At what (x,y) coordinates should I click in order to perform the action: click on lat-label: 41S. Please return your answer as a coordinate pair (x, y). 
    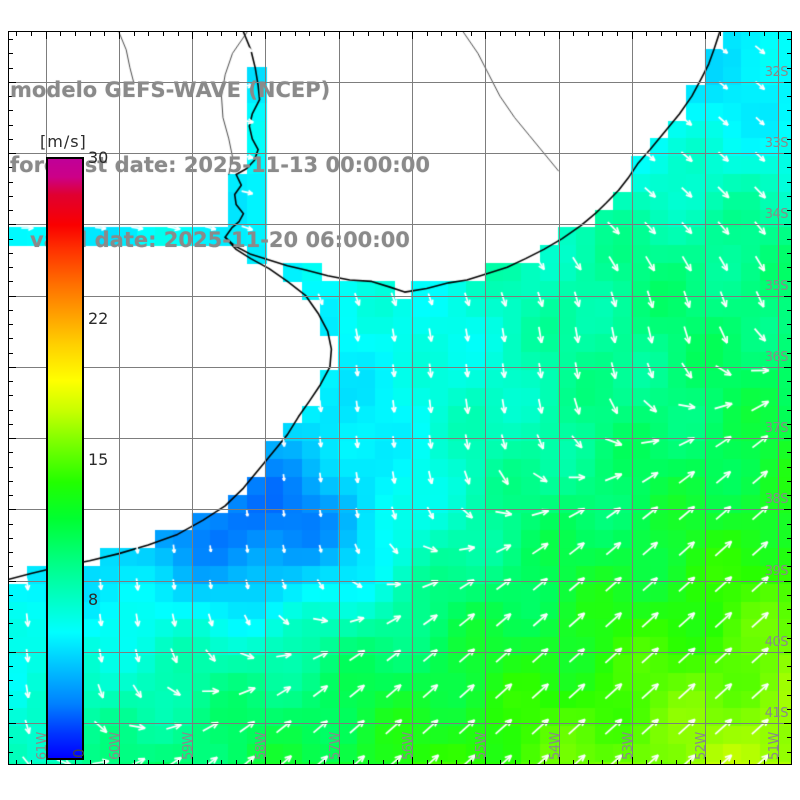
    Looking at the image, I should click on (776, 713).